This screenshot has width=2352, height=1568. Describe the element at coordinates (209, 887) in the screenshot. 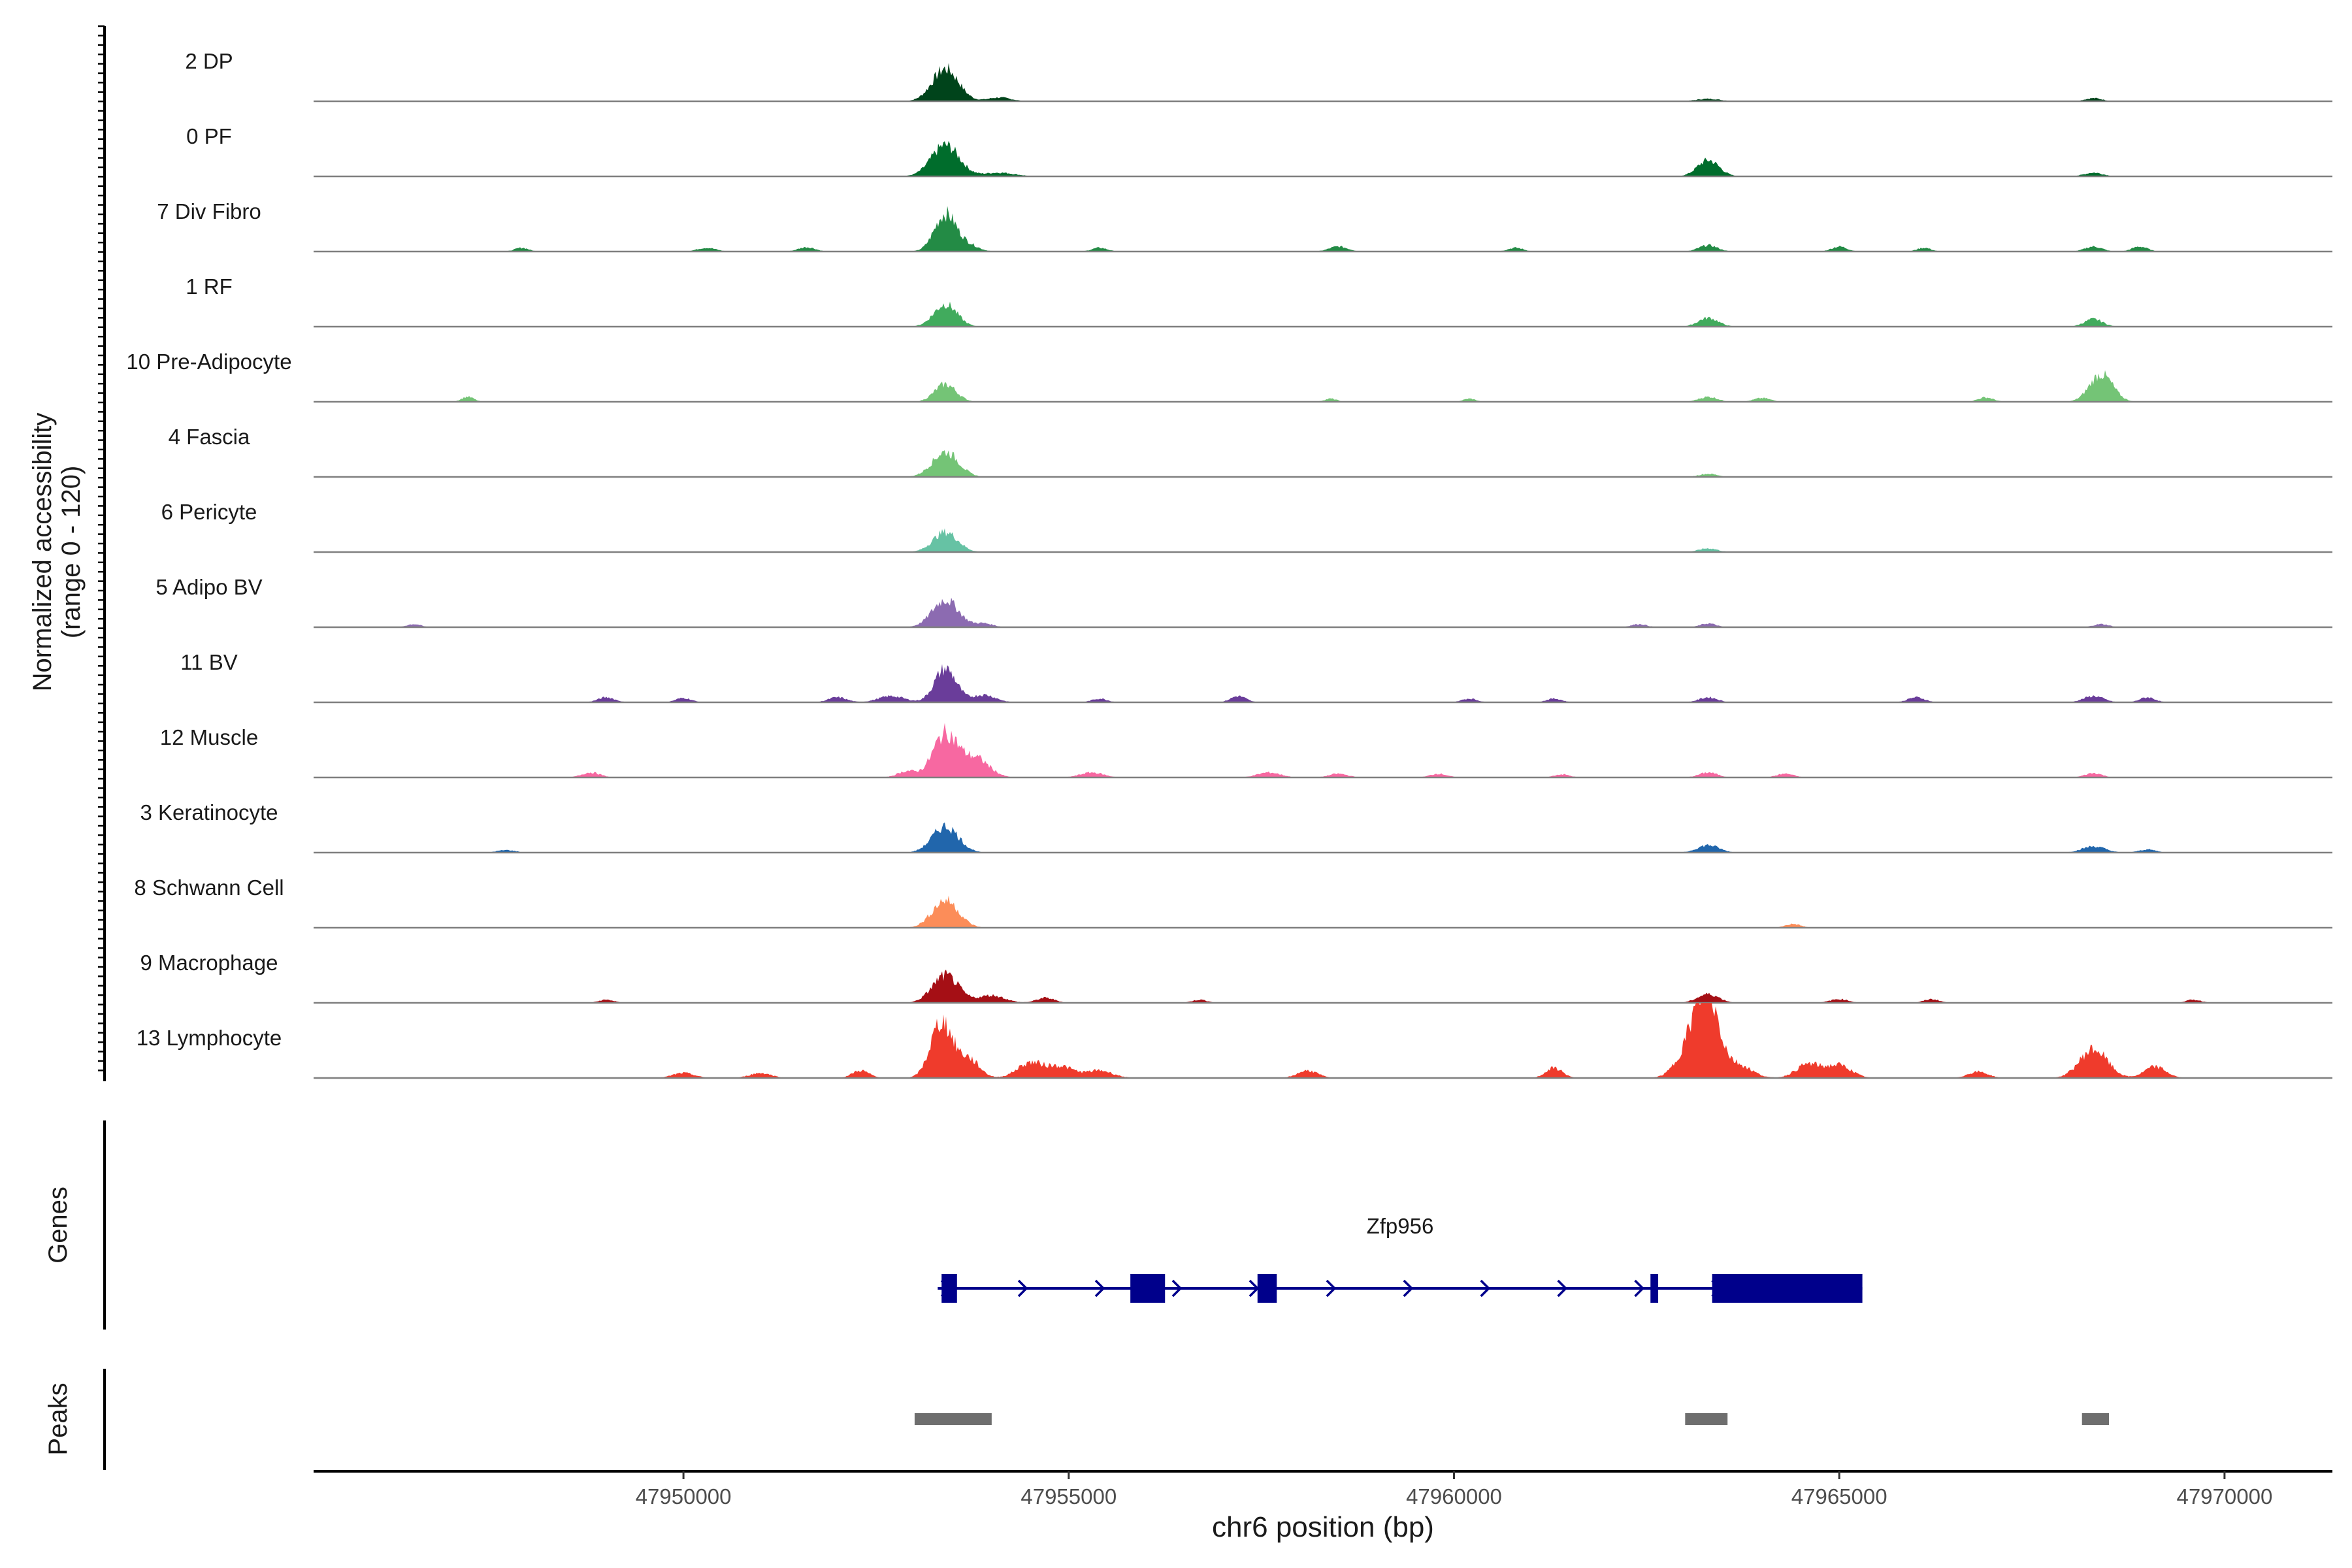

I see `track-label: 8 Schwann Cell` at that location.